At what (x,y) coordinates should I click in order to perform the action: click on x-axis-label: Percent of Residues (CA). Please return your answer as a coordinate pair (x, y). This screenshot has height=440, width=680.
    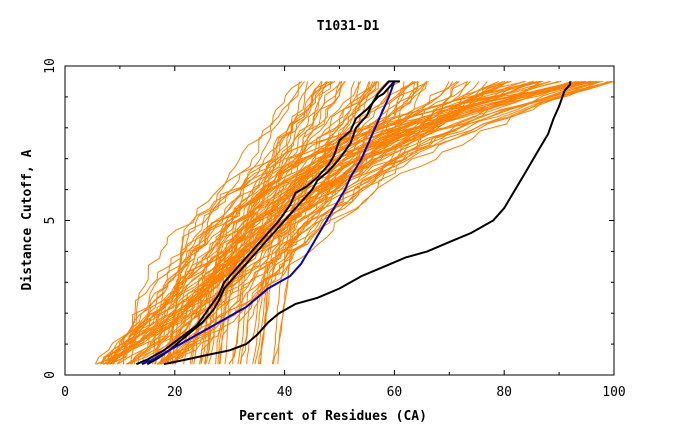
    Looking at the image, I should click on (333, 416).